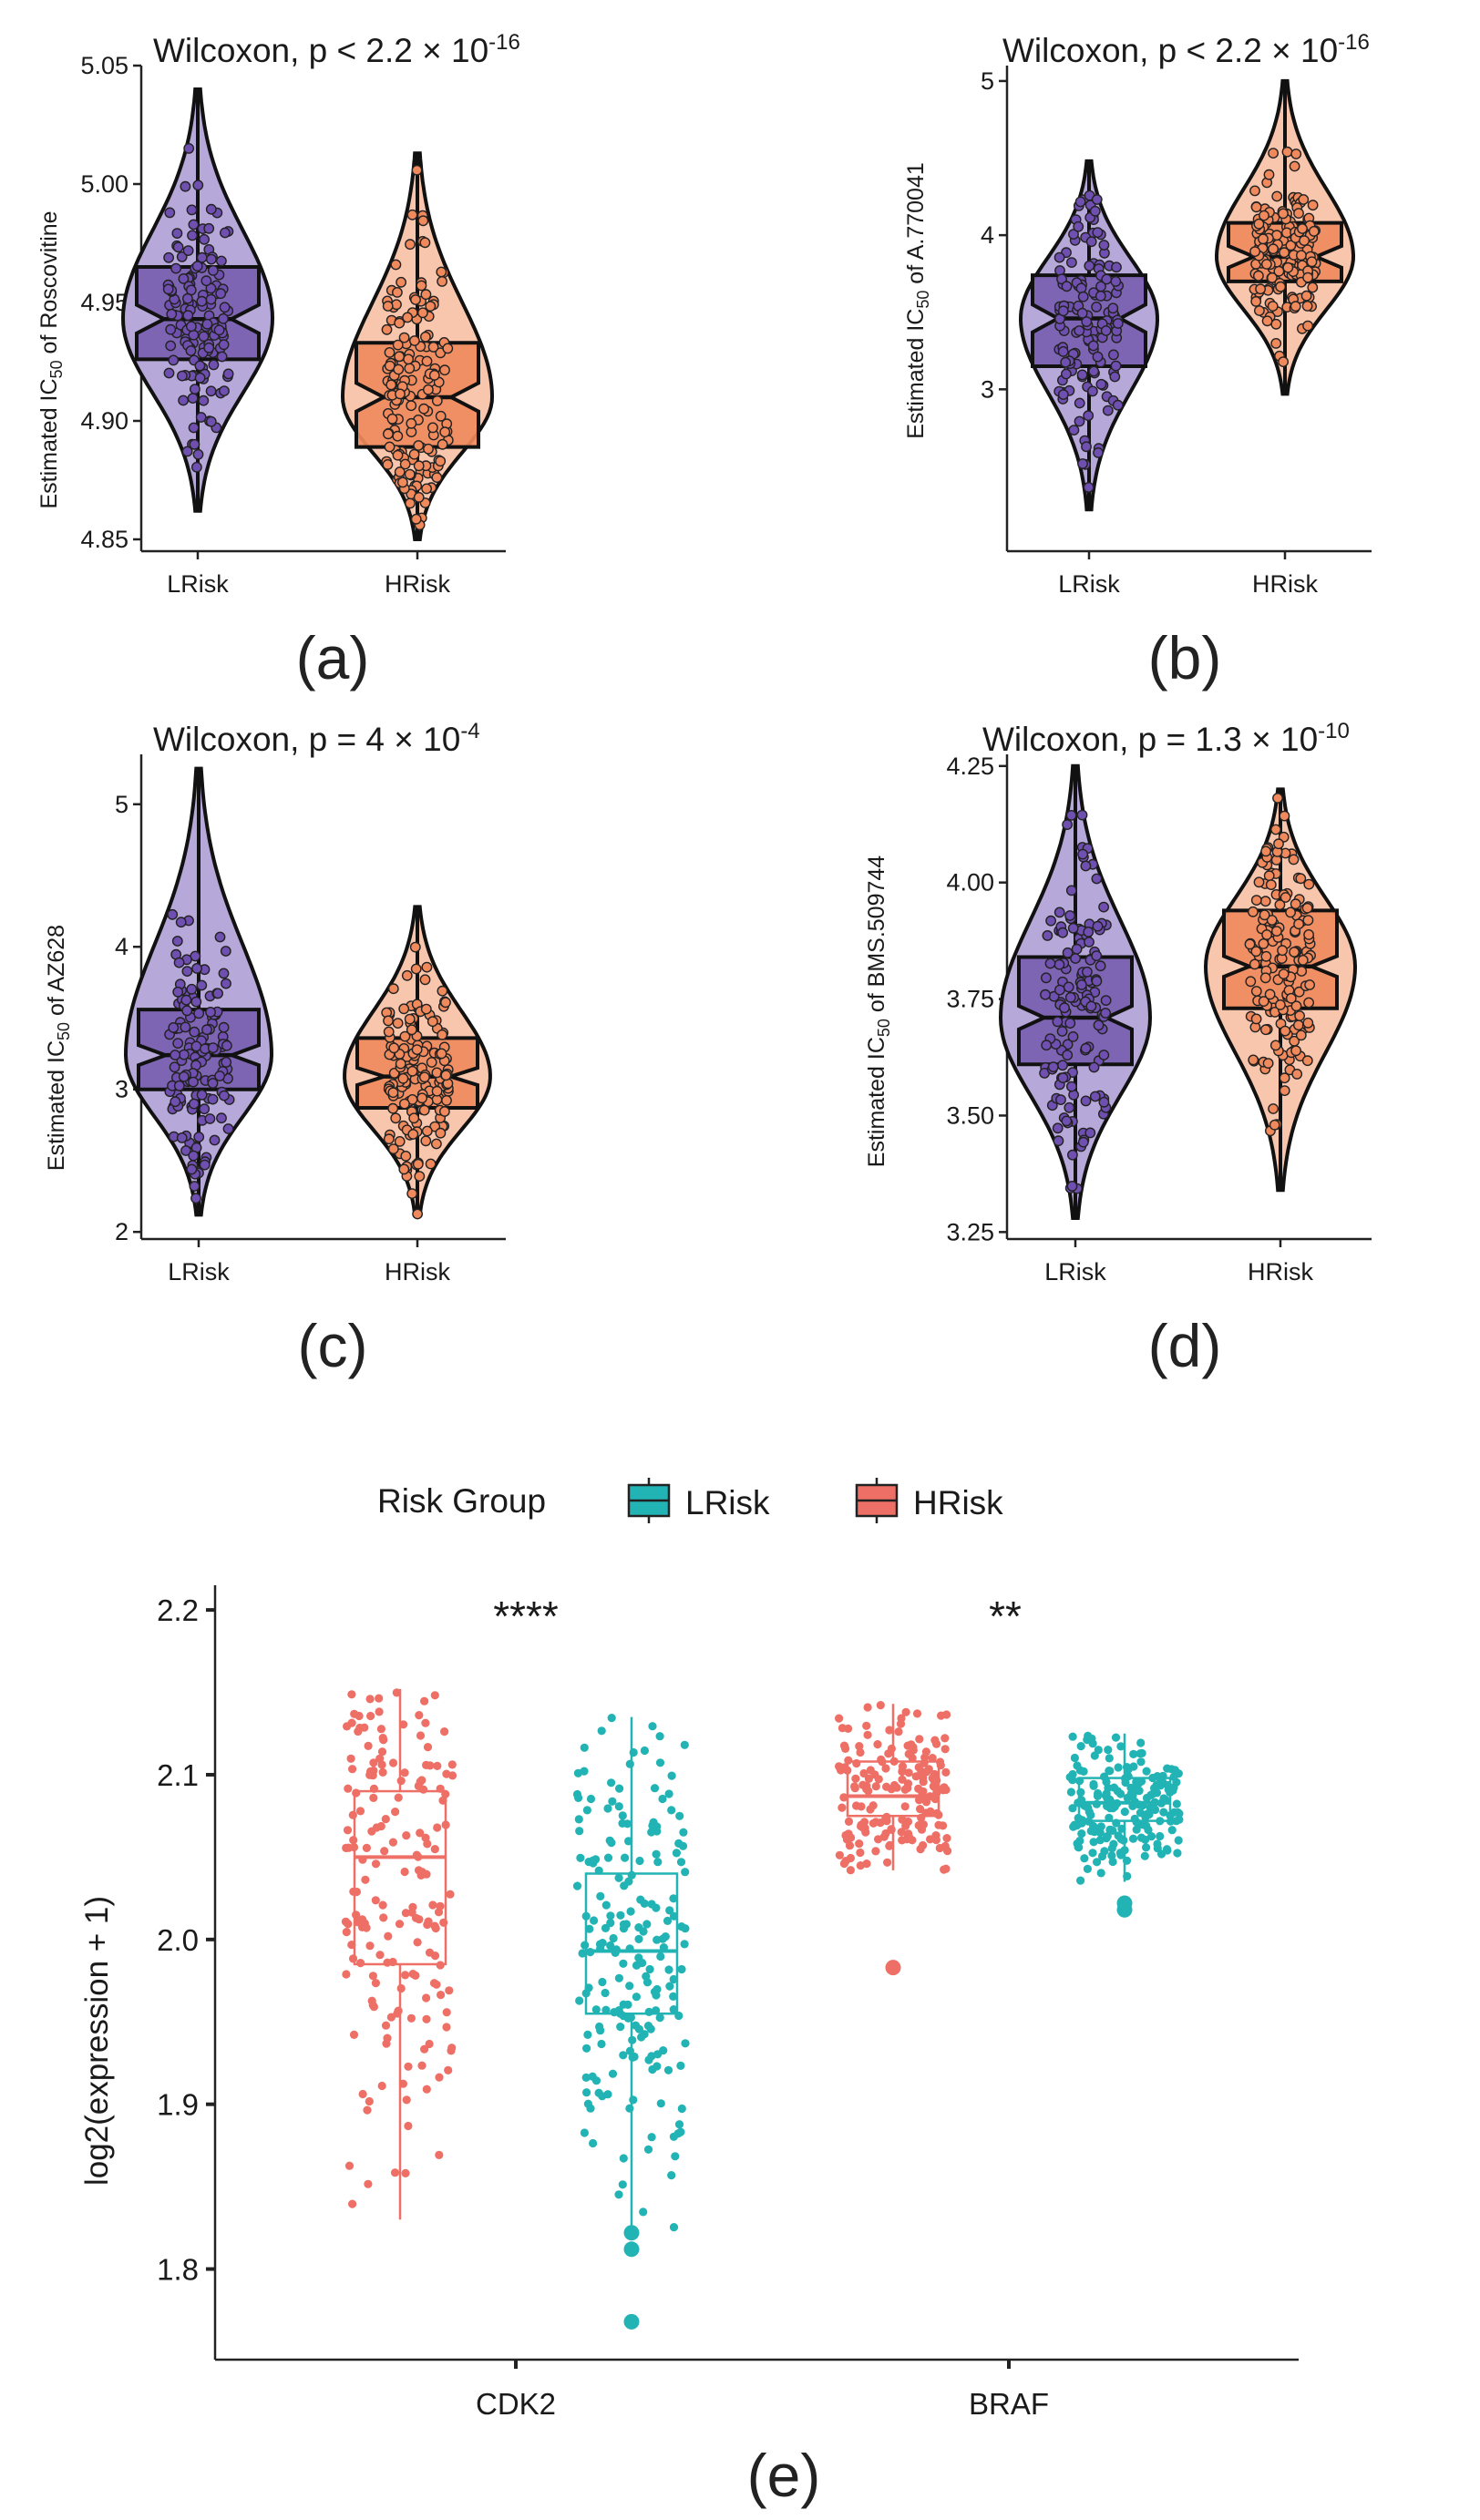  Describe the element at coordinates (649, 1501) in the screenshot. I see `legend-key-lrisk` at that location.